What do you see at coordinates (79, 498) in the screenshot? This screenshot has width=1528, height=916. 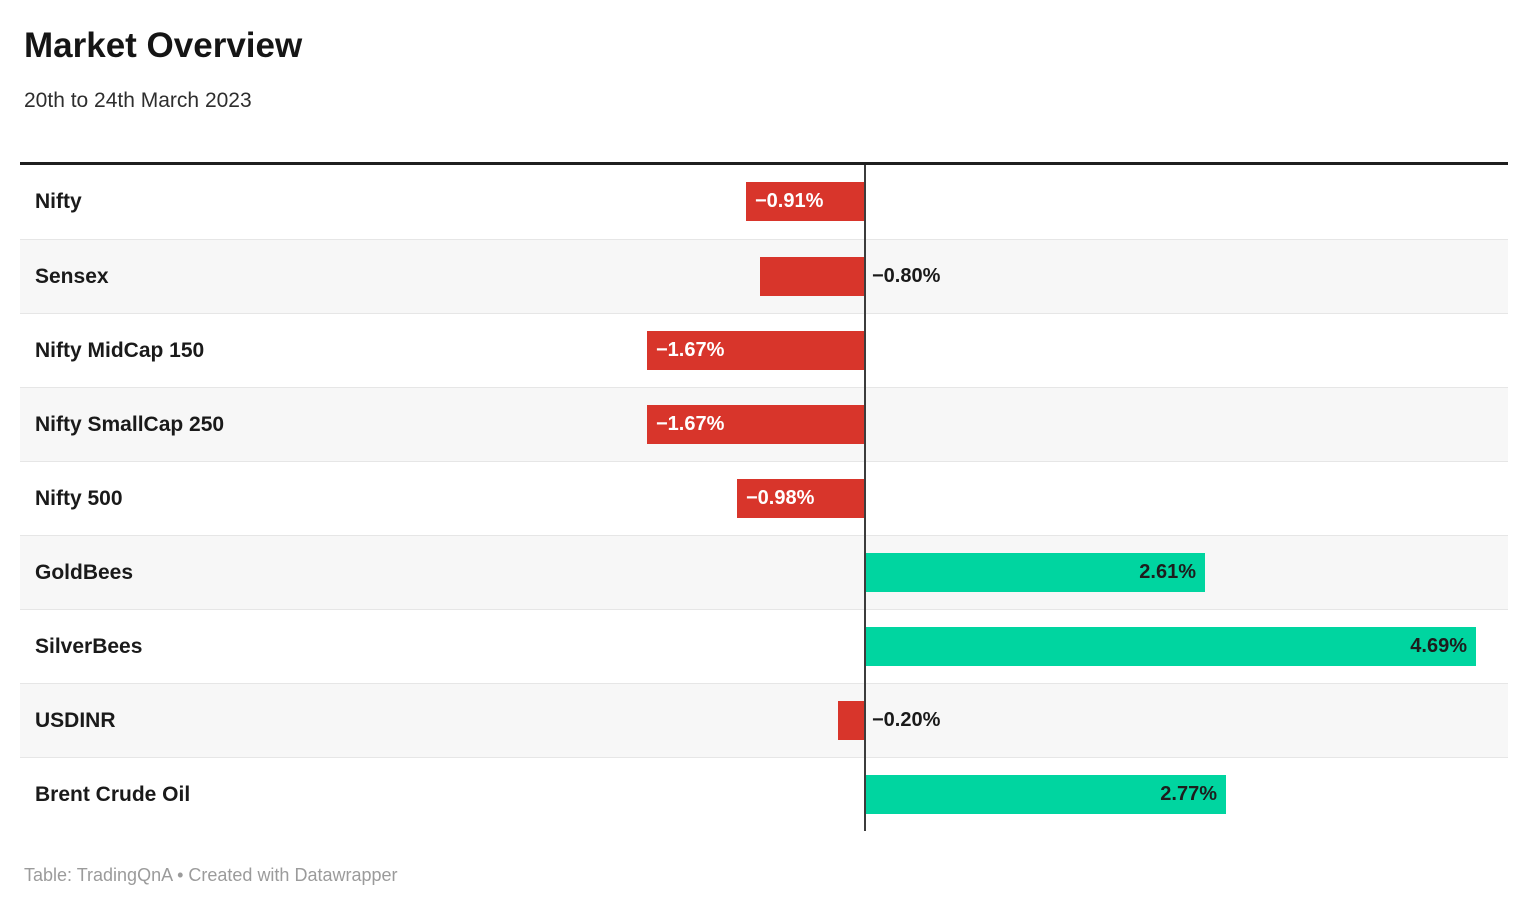 I see `row-label: Nifty 500` at bounding box center [79, 498].